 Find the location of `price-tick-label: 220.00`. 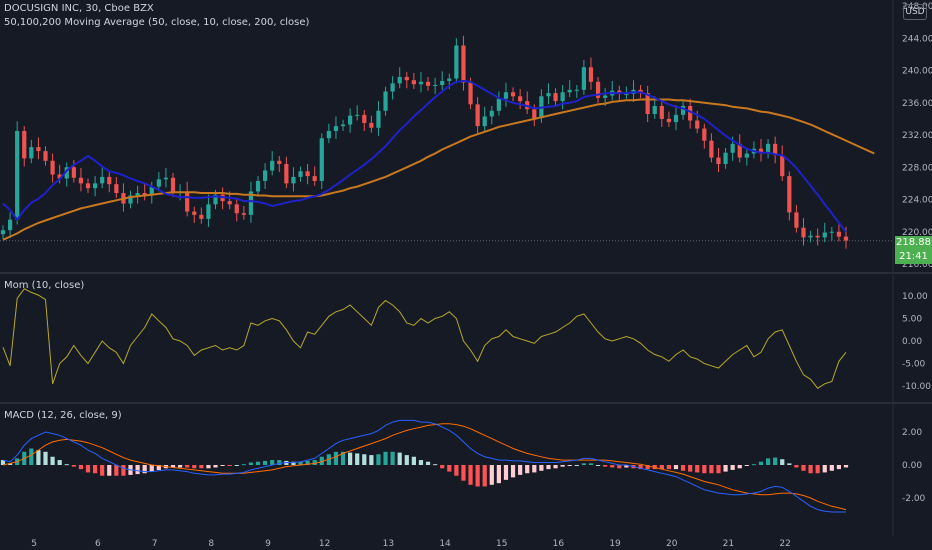

price-tick-label: 220.00 is located at coordinates (917, 233).